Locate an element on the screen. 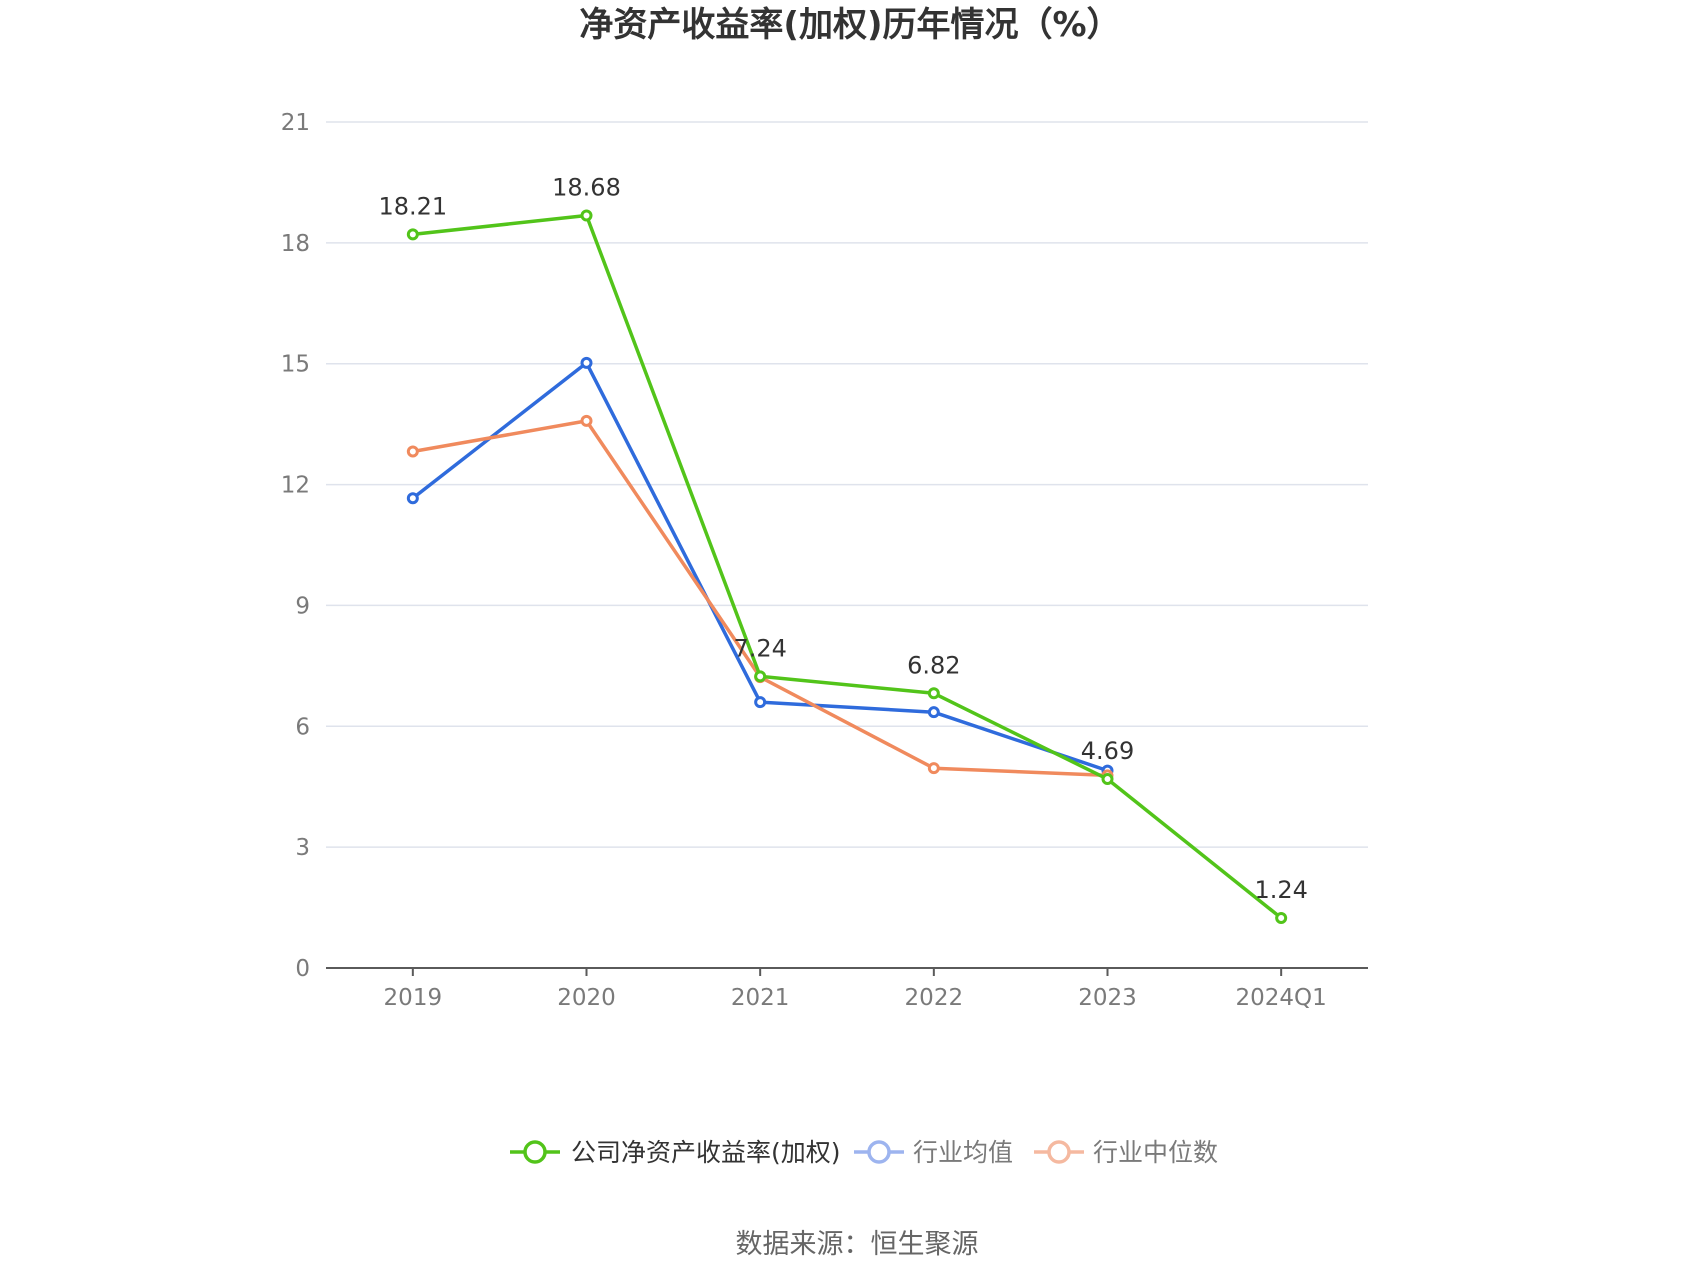  x-tick-label: 2019 is located at coordinates (413, 998).